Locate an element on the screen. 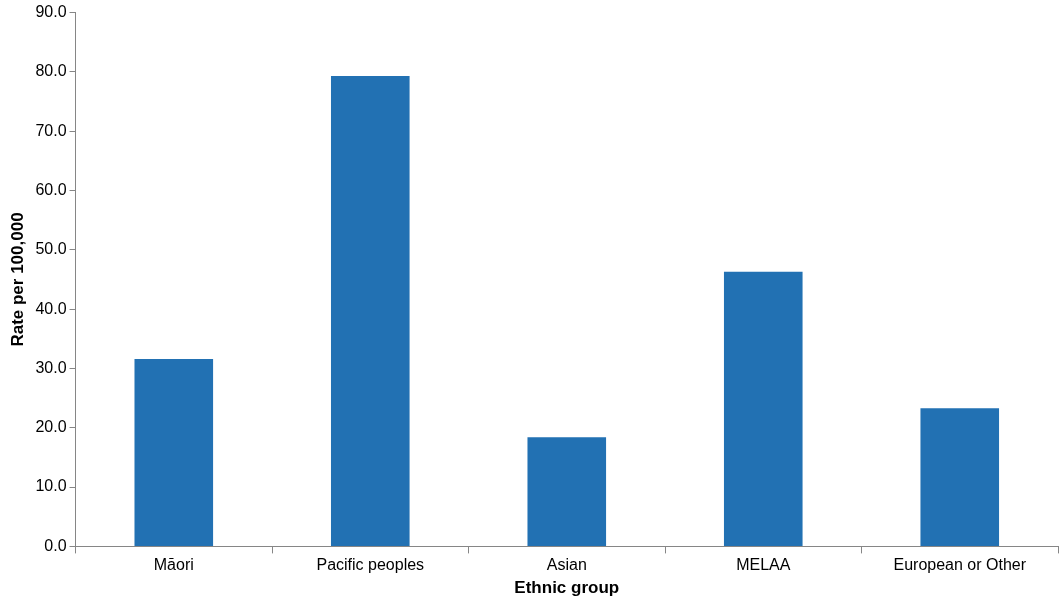 The width and height of the screenshot is (1062, 605). y-tick-label: 20.0 is located at coordinates (51, 427).